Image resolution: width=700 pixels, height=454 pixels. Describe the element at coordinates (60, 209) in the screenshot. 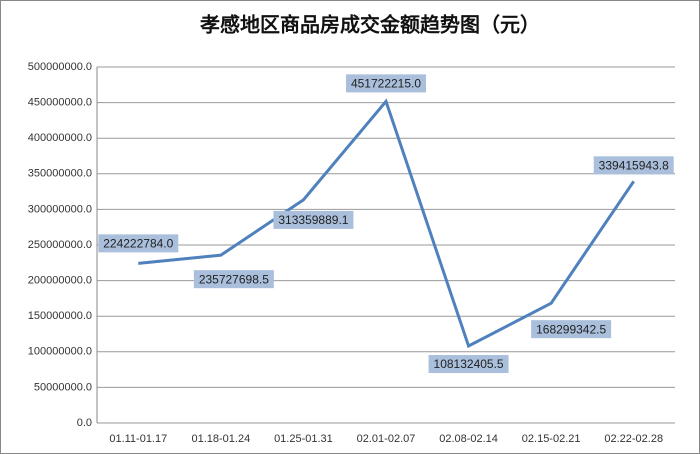

I see `y-tick-label: 300000000.0` at that location.